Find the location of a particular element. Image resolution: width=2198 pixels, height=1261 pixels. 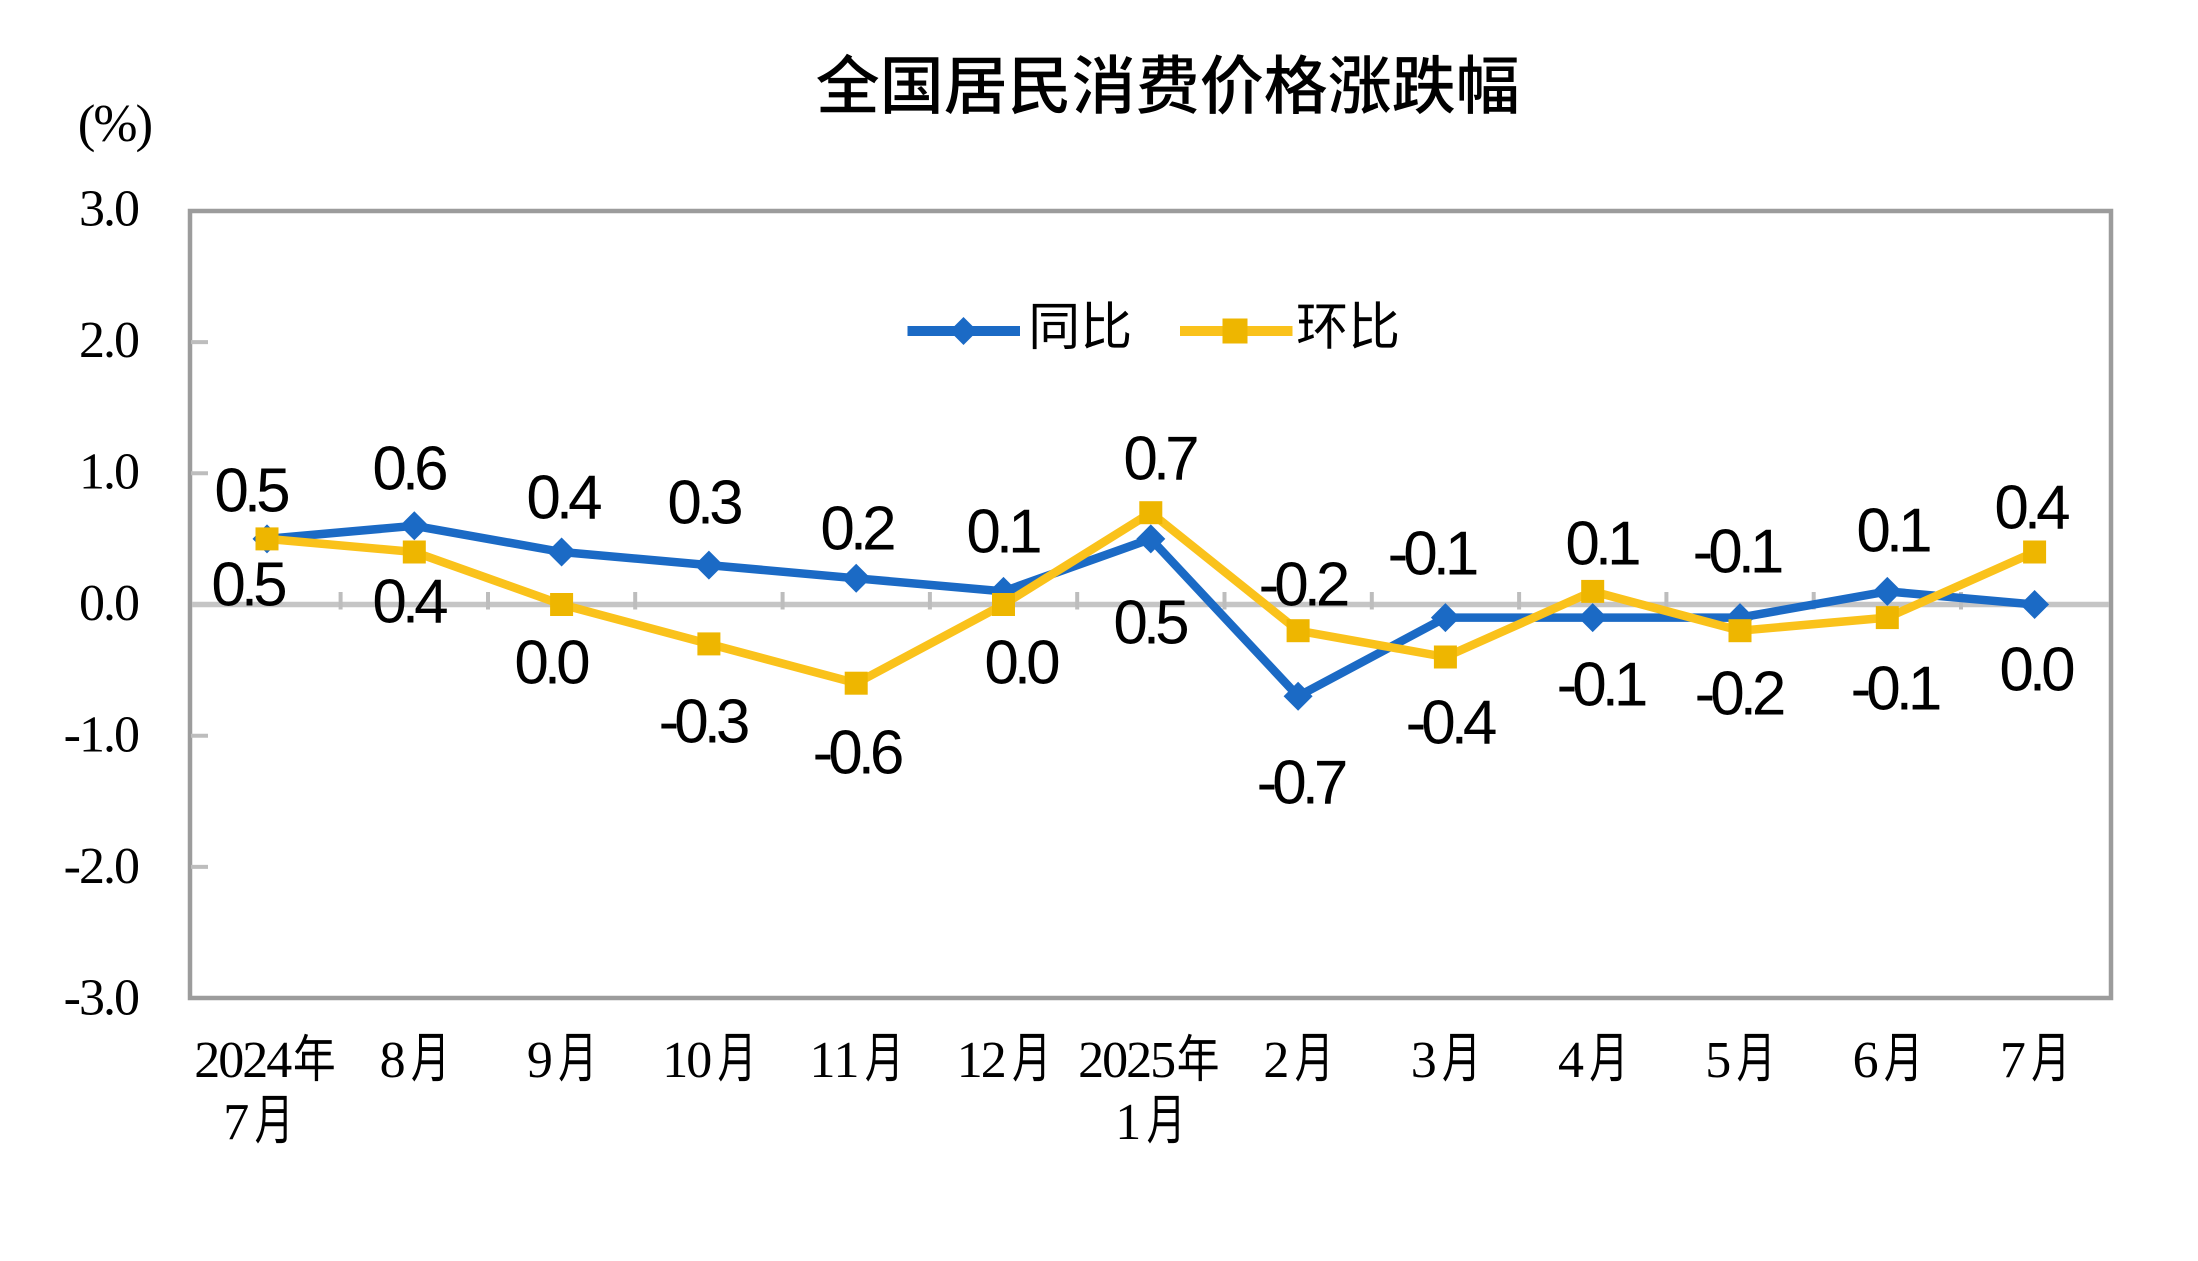

svg-text: -0.7 is located at coordinates (1301, 783).